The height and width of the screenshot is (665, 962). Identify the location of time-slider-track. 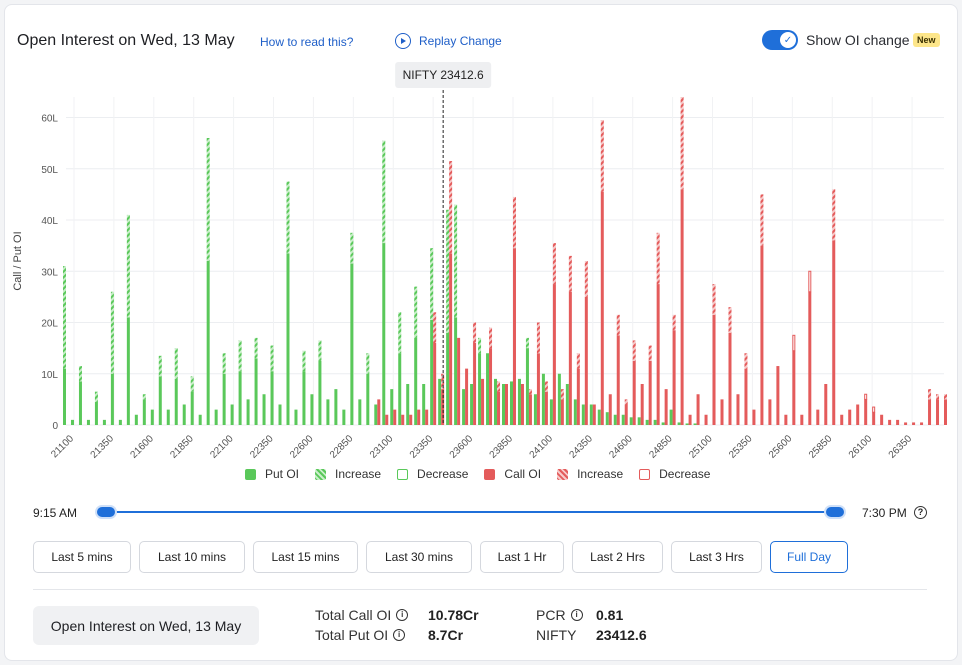
(470, 512).